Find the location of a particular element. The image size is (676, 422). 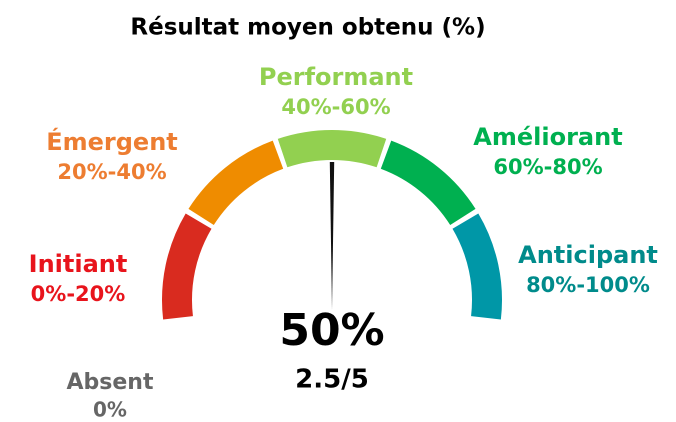

chart-title: Résultat moyen obtenu (%) is located at coordinates (307, 28).